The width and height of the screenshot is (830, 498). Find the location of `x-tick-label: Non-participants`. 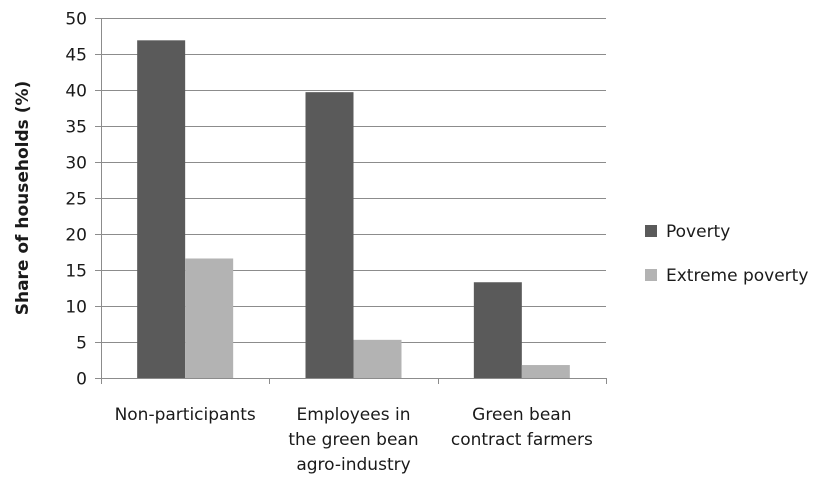

x-tick-label: Non-participants is located at coordinates (185, 415).